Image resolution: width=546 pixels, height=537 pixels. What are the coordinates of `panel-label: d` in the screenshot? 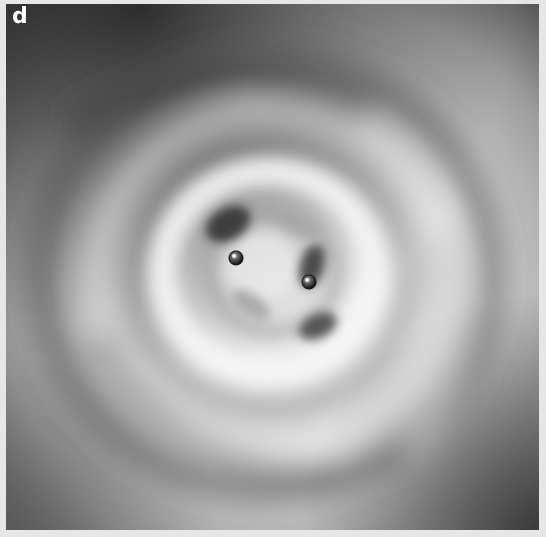 It's located at (20, 16).